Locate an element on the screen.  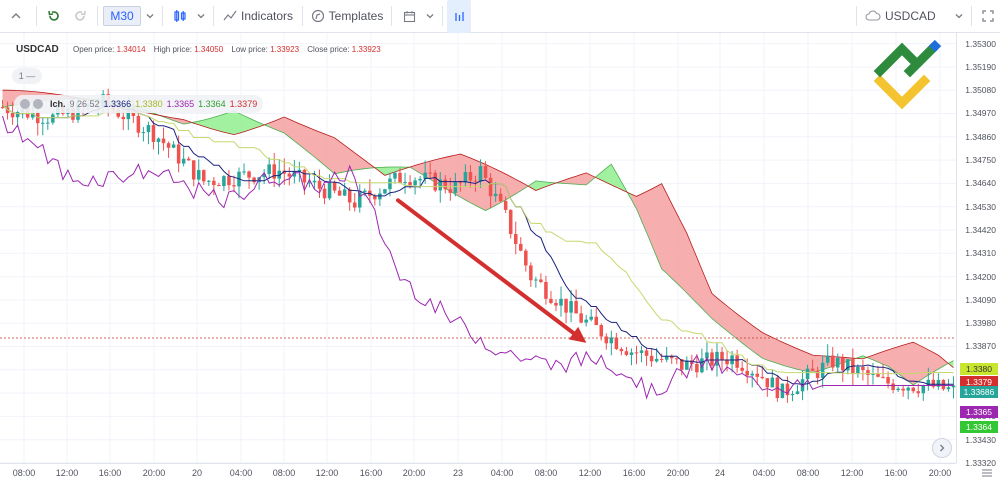
settings-gear-icon is located at coordinates (38, 104).